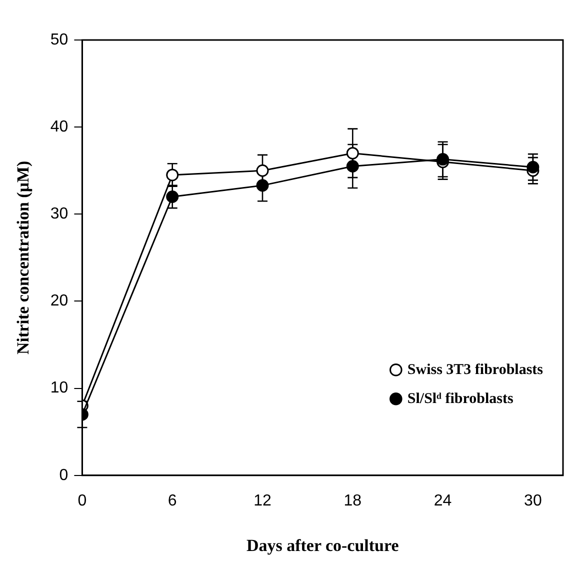  I want to click on legend-label: Swiss 3T3 fibroblasts, so click(475, 370).